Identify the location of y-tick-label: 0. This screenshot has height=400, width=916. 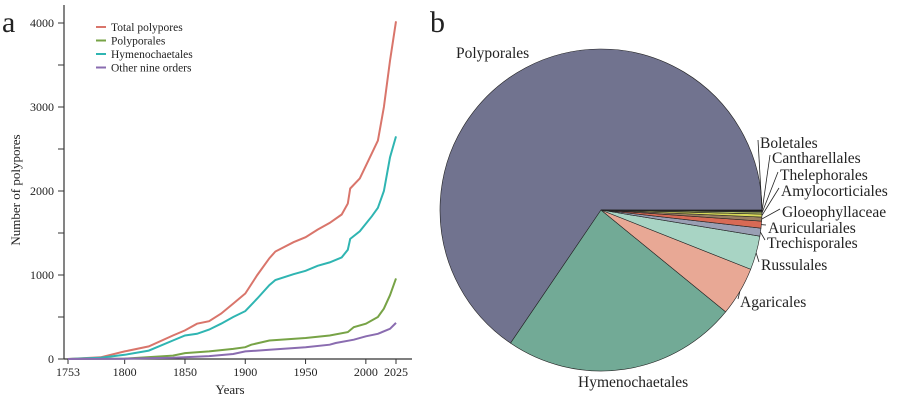
(51, 359).